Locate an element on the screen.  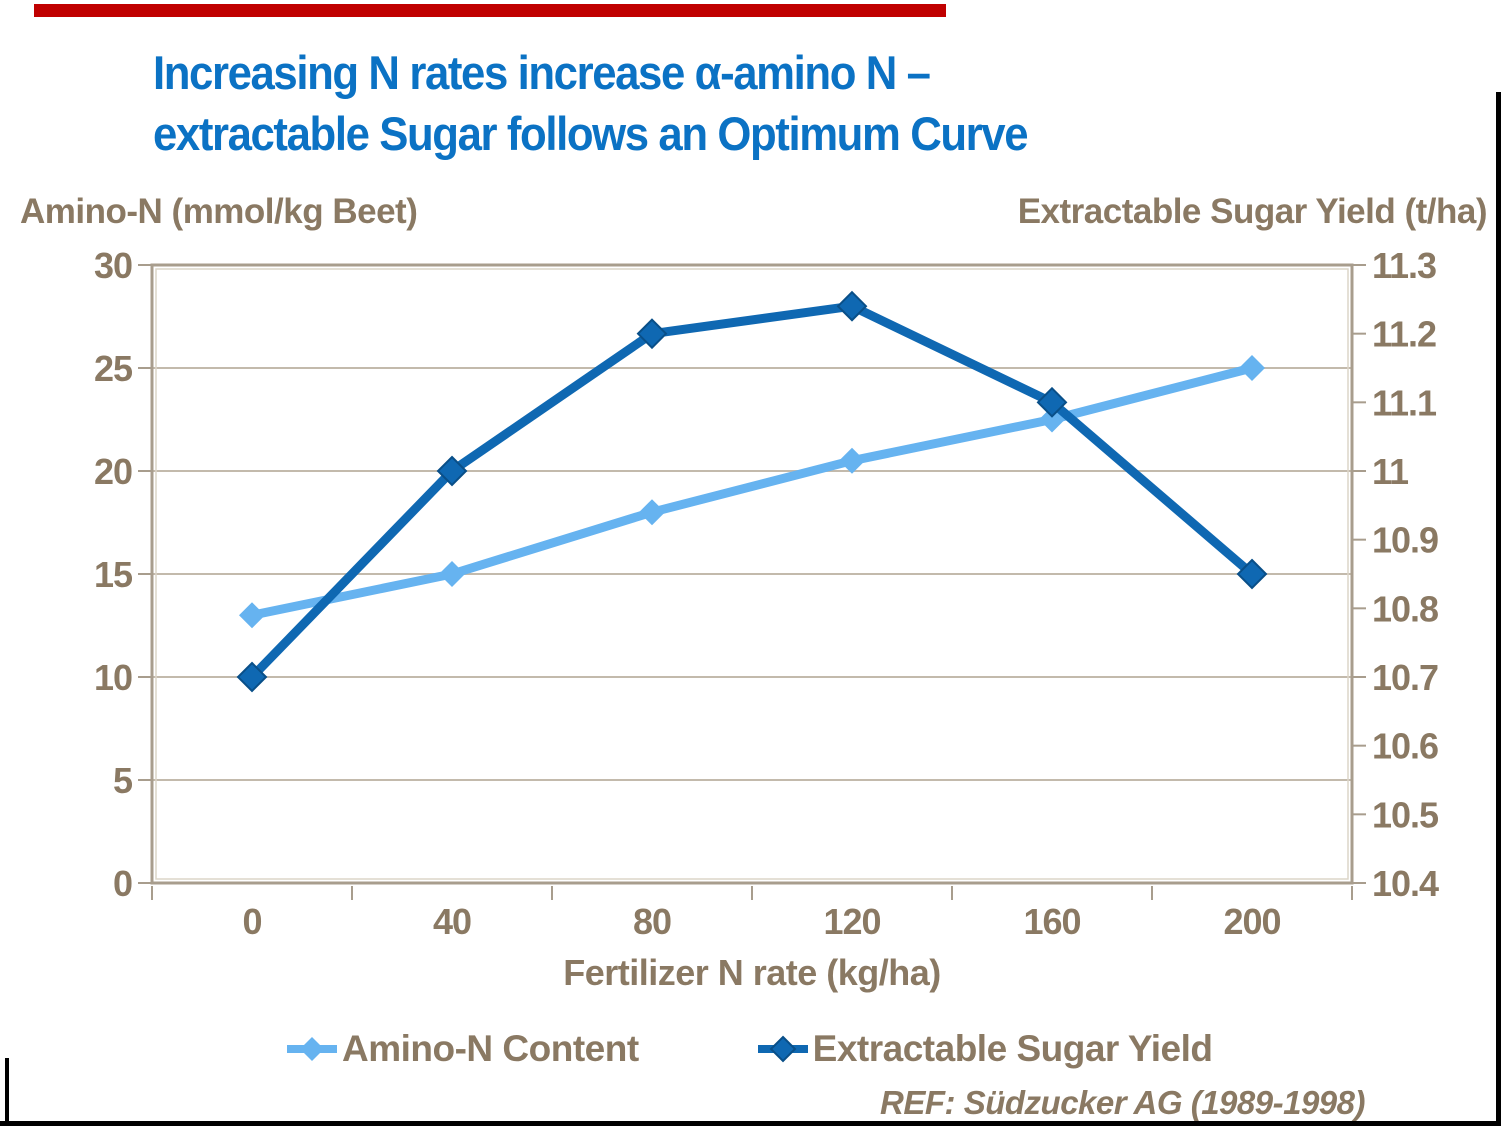
legend-item-amino-n-content: Amino-N Content is located at coordinates (462, 1049).